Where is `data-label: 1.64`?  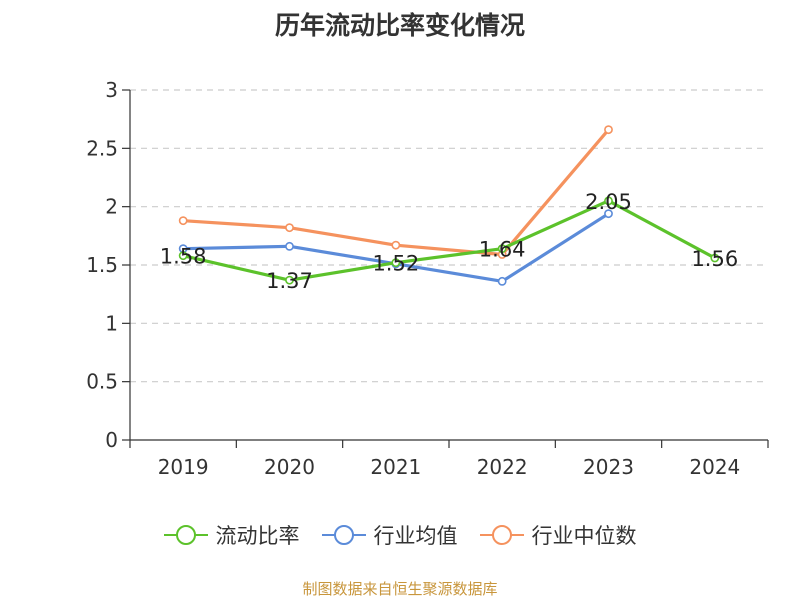
data-label: 1.64 is located at coordinates (502, 250).